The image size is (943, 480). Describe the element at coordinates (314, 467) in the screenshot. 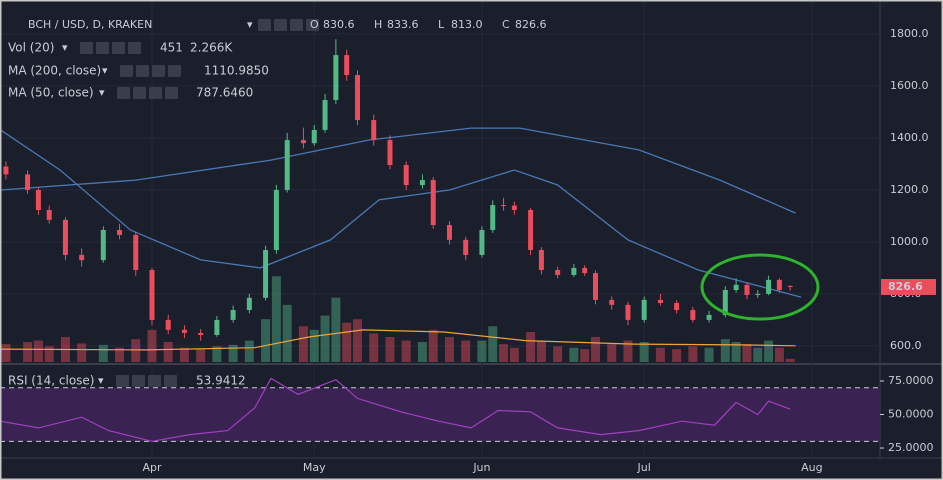

I see `x-tick-label: May` at that location.